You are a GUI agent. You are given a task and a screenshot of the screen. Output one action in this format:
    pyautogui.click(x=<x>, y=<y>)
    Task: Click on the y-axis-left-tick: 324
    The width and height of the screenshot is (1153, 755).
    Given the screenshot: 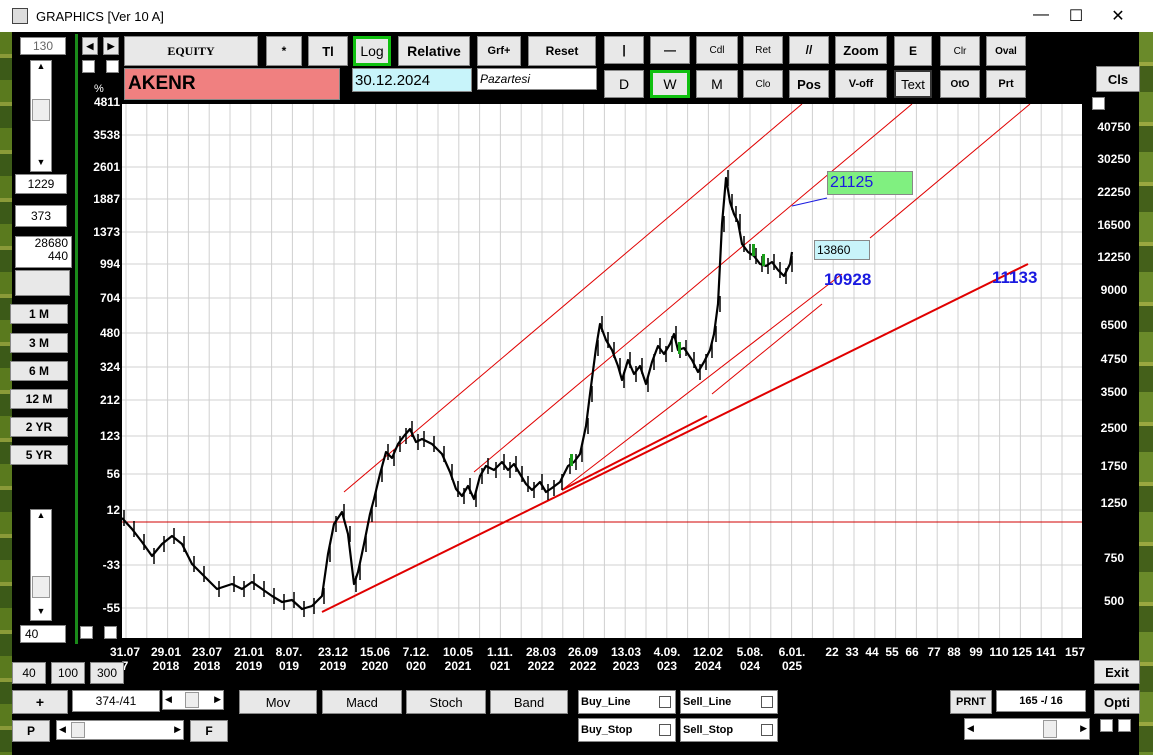 What is the action you would take?
    pyautogui.click(x=109, y=367)
    